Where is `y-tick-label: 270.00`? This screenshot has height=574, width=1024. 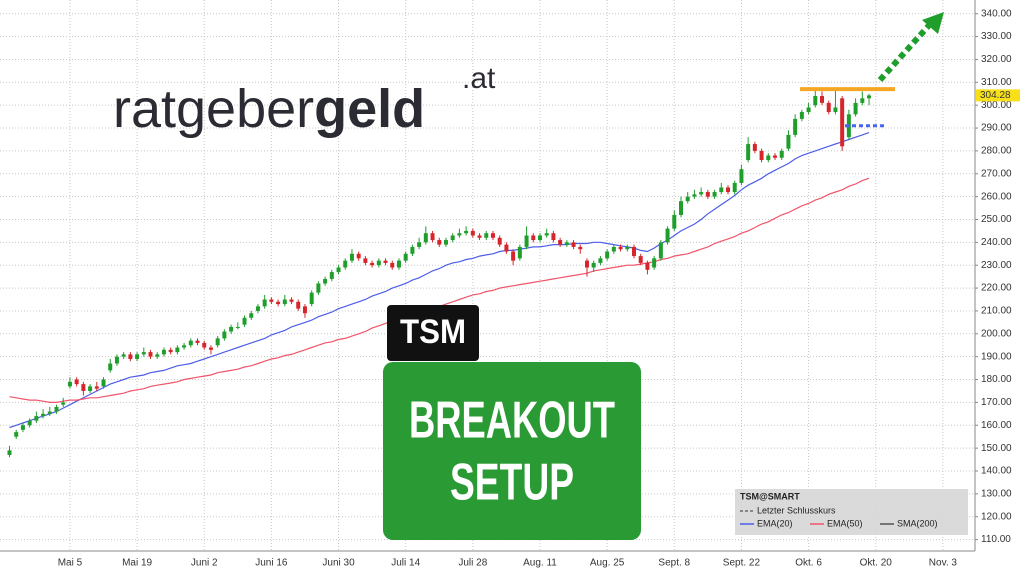 y-tick-label: 270.00 is located at coordinates (996, 173).